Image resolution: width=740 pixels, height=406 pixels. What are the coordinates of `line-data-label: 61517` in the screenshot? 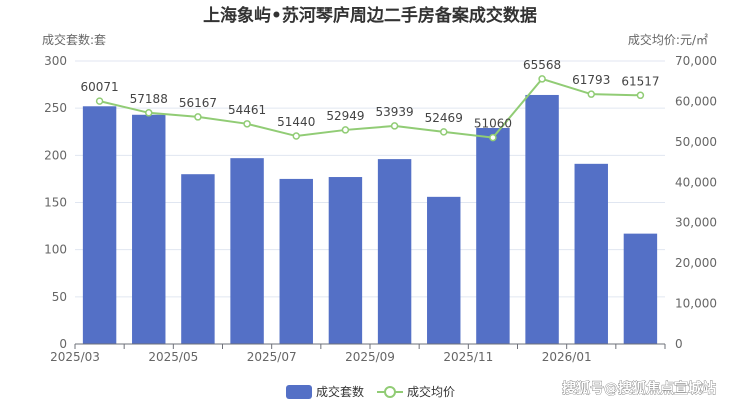 It's located at (640, 81).